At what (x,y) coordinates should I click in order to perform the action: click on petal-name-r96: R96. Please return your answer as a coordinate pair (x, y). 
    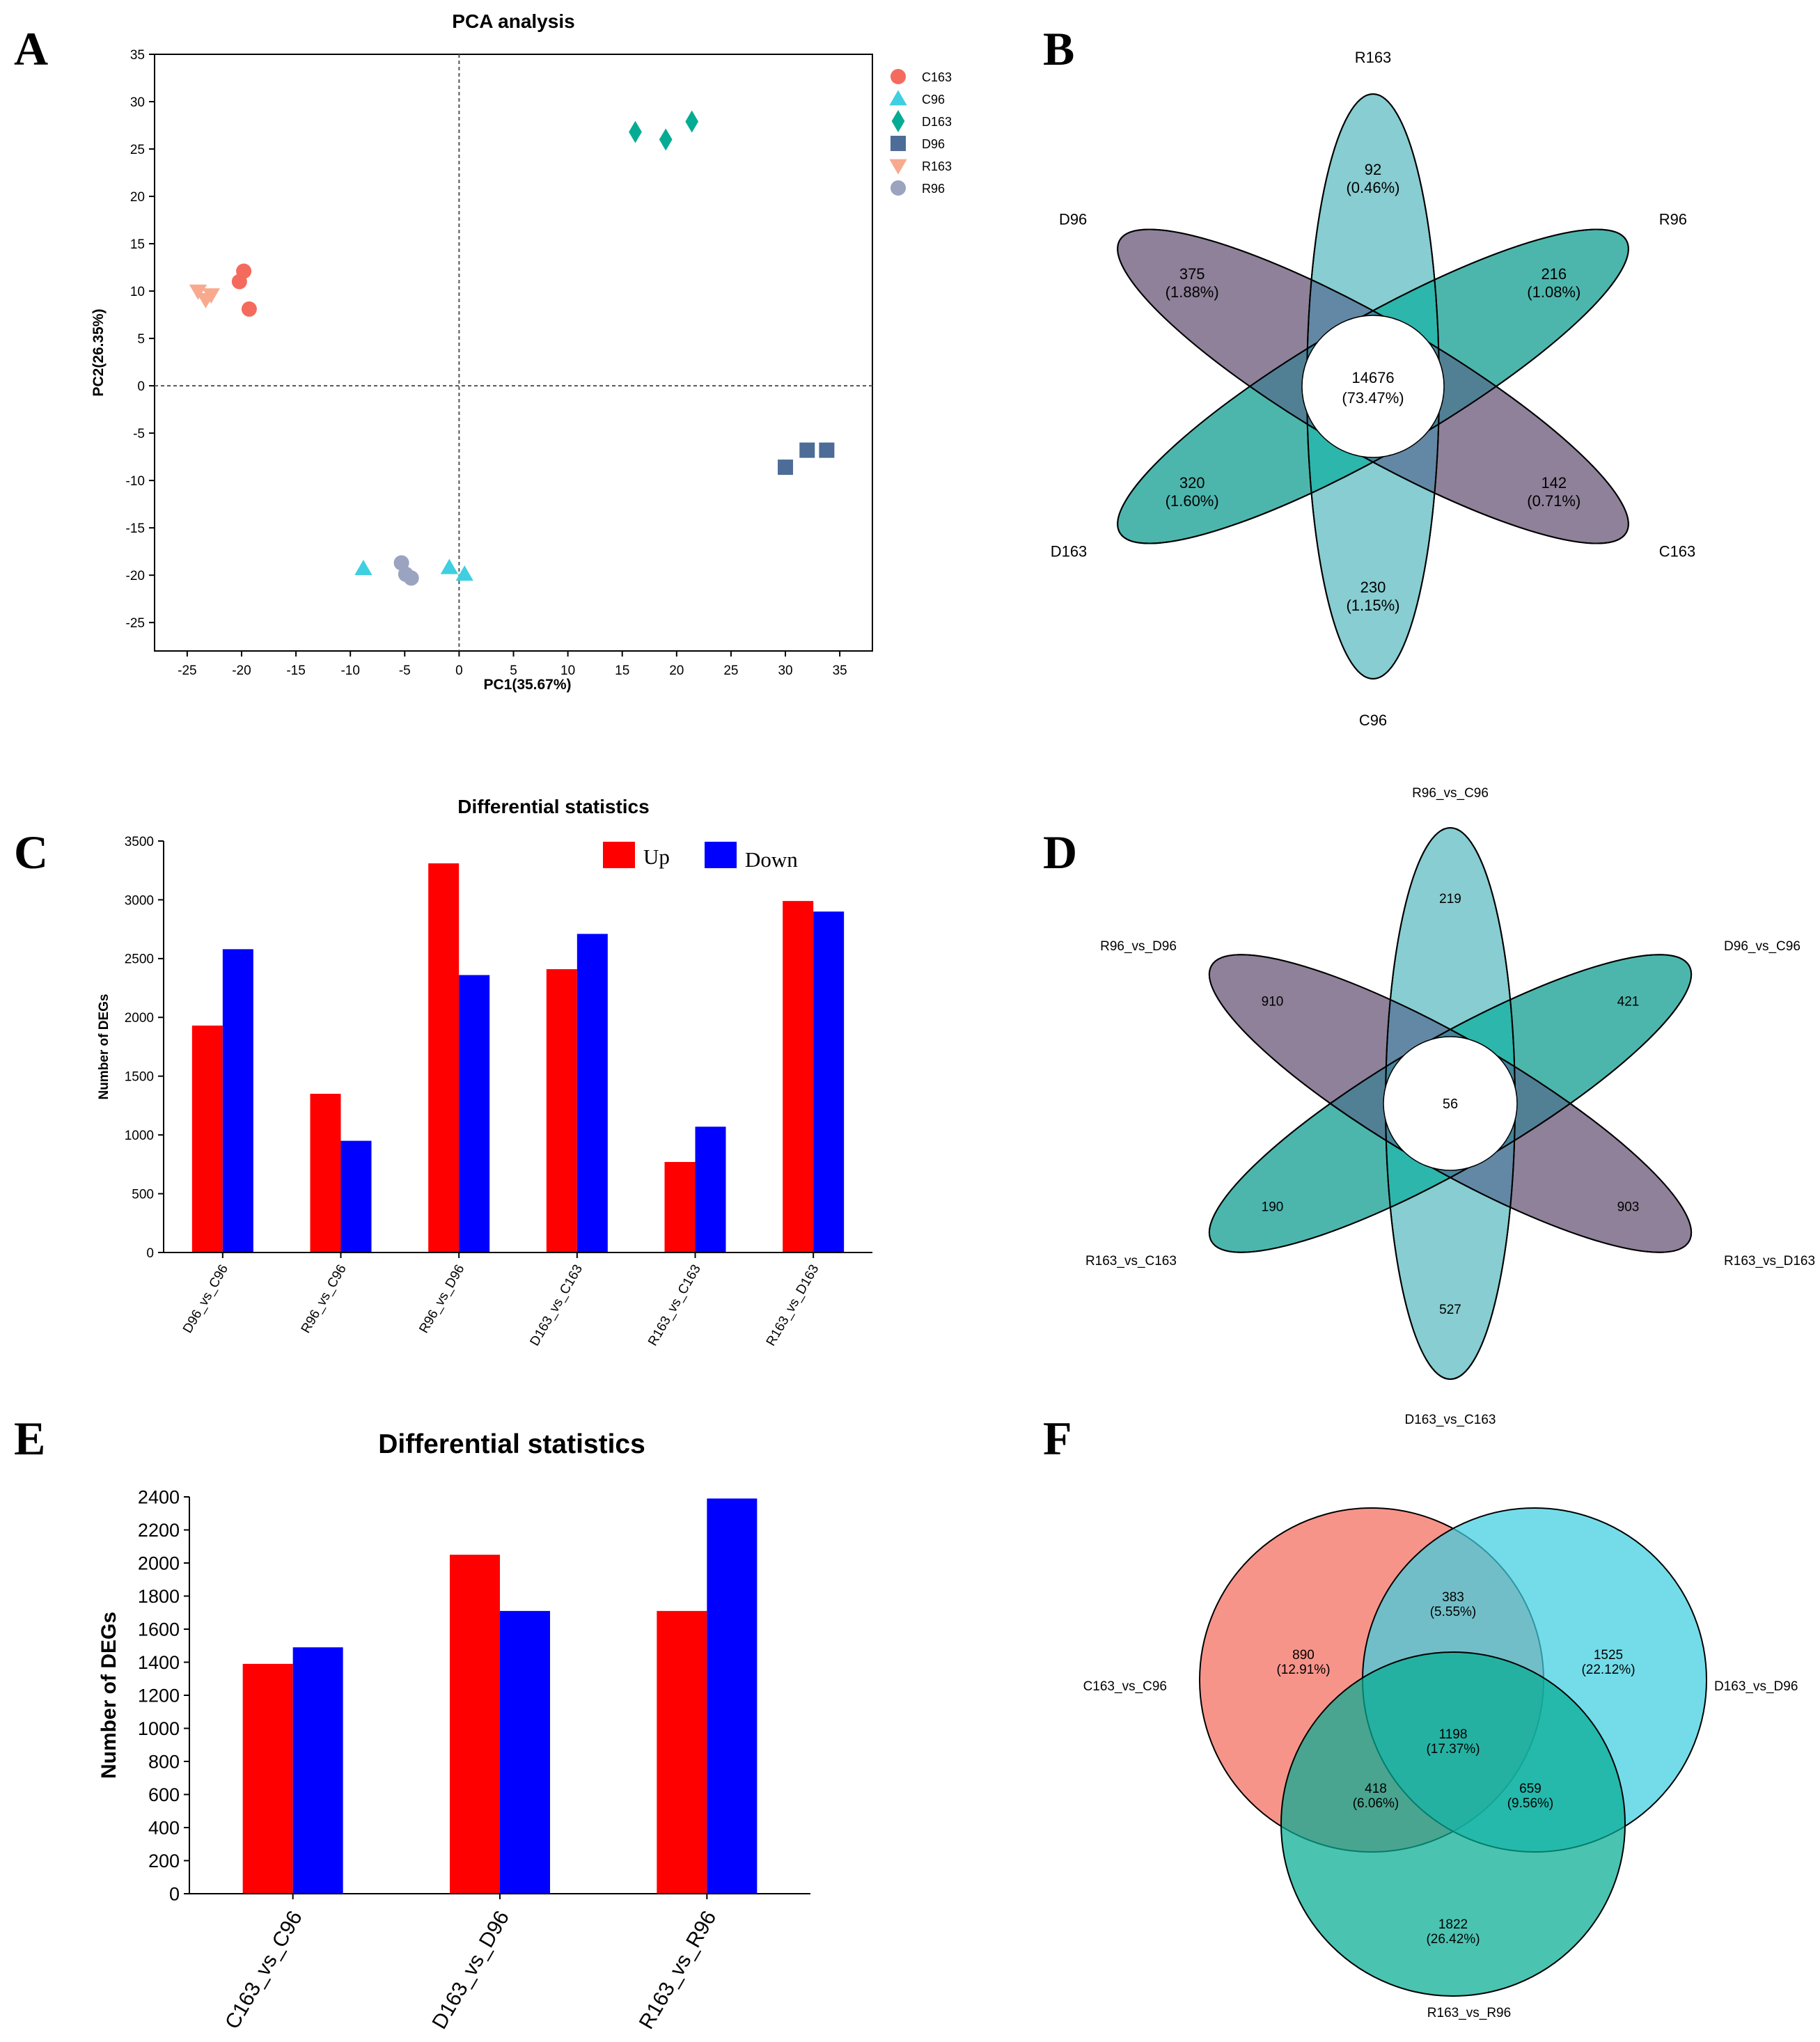
    Looking at the image, I should click on (1673, 219).